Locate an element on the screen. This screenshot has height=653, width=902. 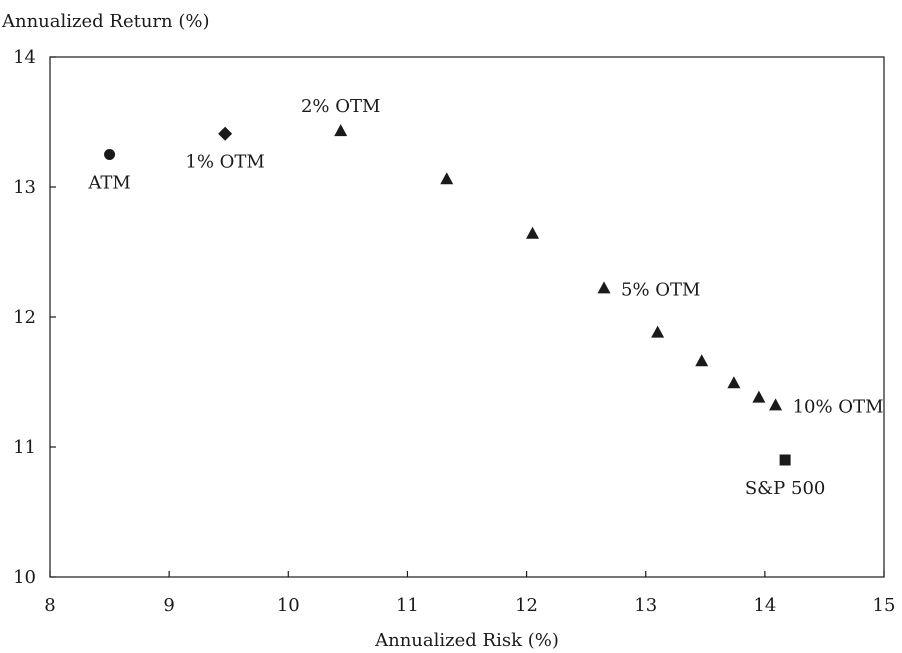
y-tick-label: 14 is located at coordinates (24, 57).